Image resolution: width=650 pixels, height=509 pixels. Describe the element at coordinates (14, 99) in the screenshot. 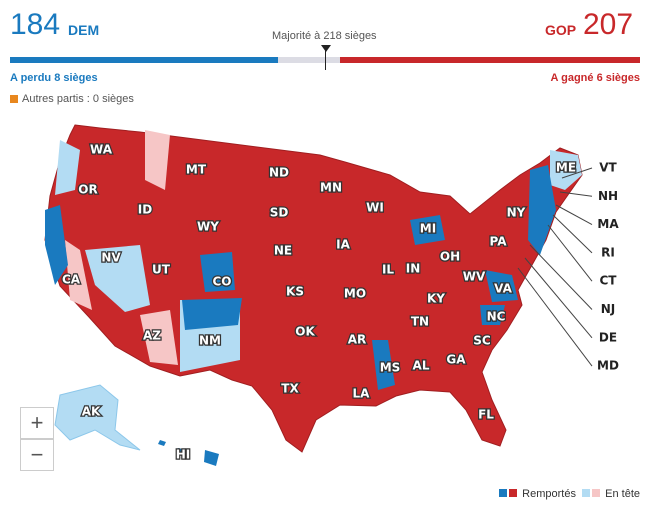

I see `others-swatch` at that location.